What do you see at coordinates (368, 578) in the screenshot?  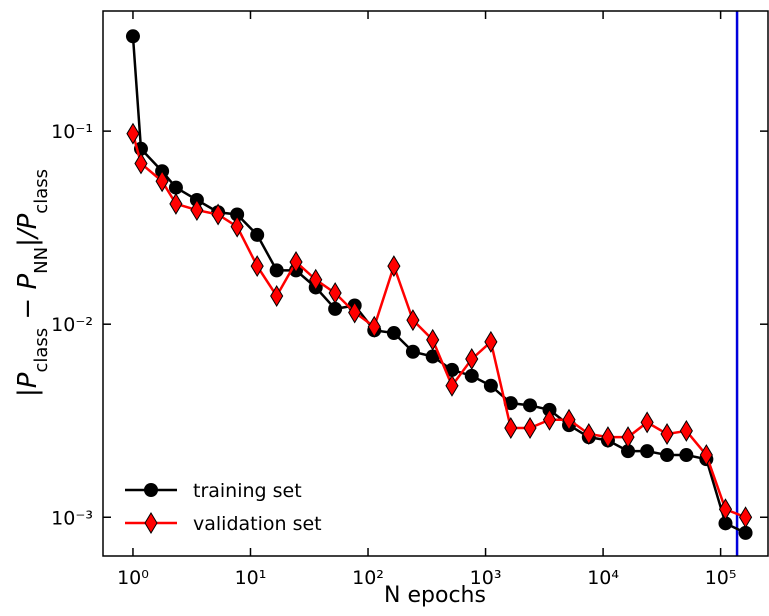 I see `x-tick-label: 10²` at bounding box center [368, 578].